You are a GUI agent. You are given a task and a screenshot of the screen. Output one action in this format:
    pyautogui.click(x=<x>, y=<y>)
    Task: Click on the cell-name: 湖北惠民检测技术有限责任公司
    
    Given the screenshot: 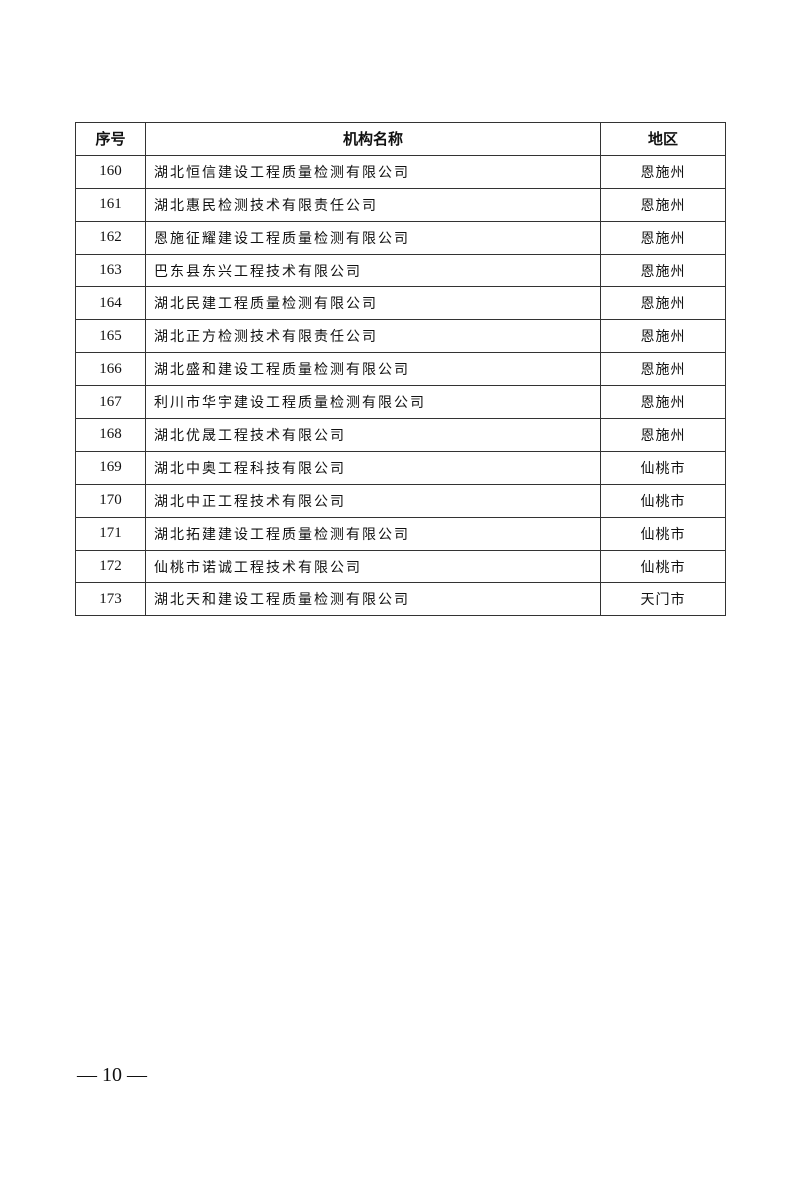 What is the action you would take?
    pyautogui.click(x=373, y=204)
    